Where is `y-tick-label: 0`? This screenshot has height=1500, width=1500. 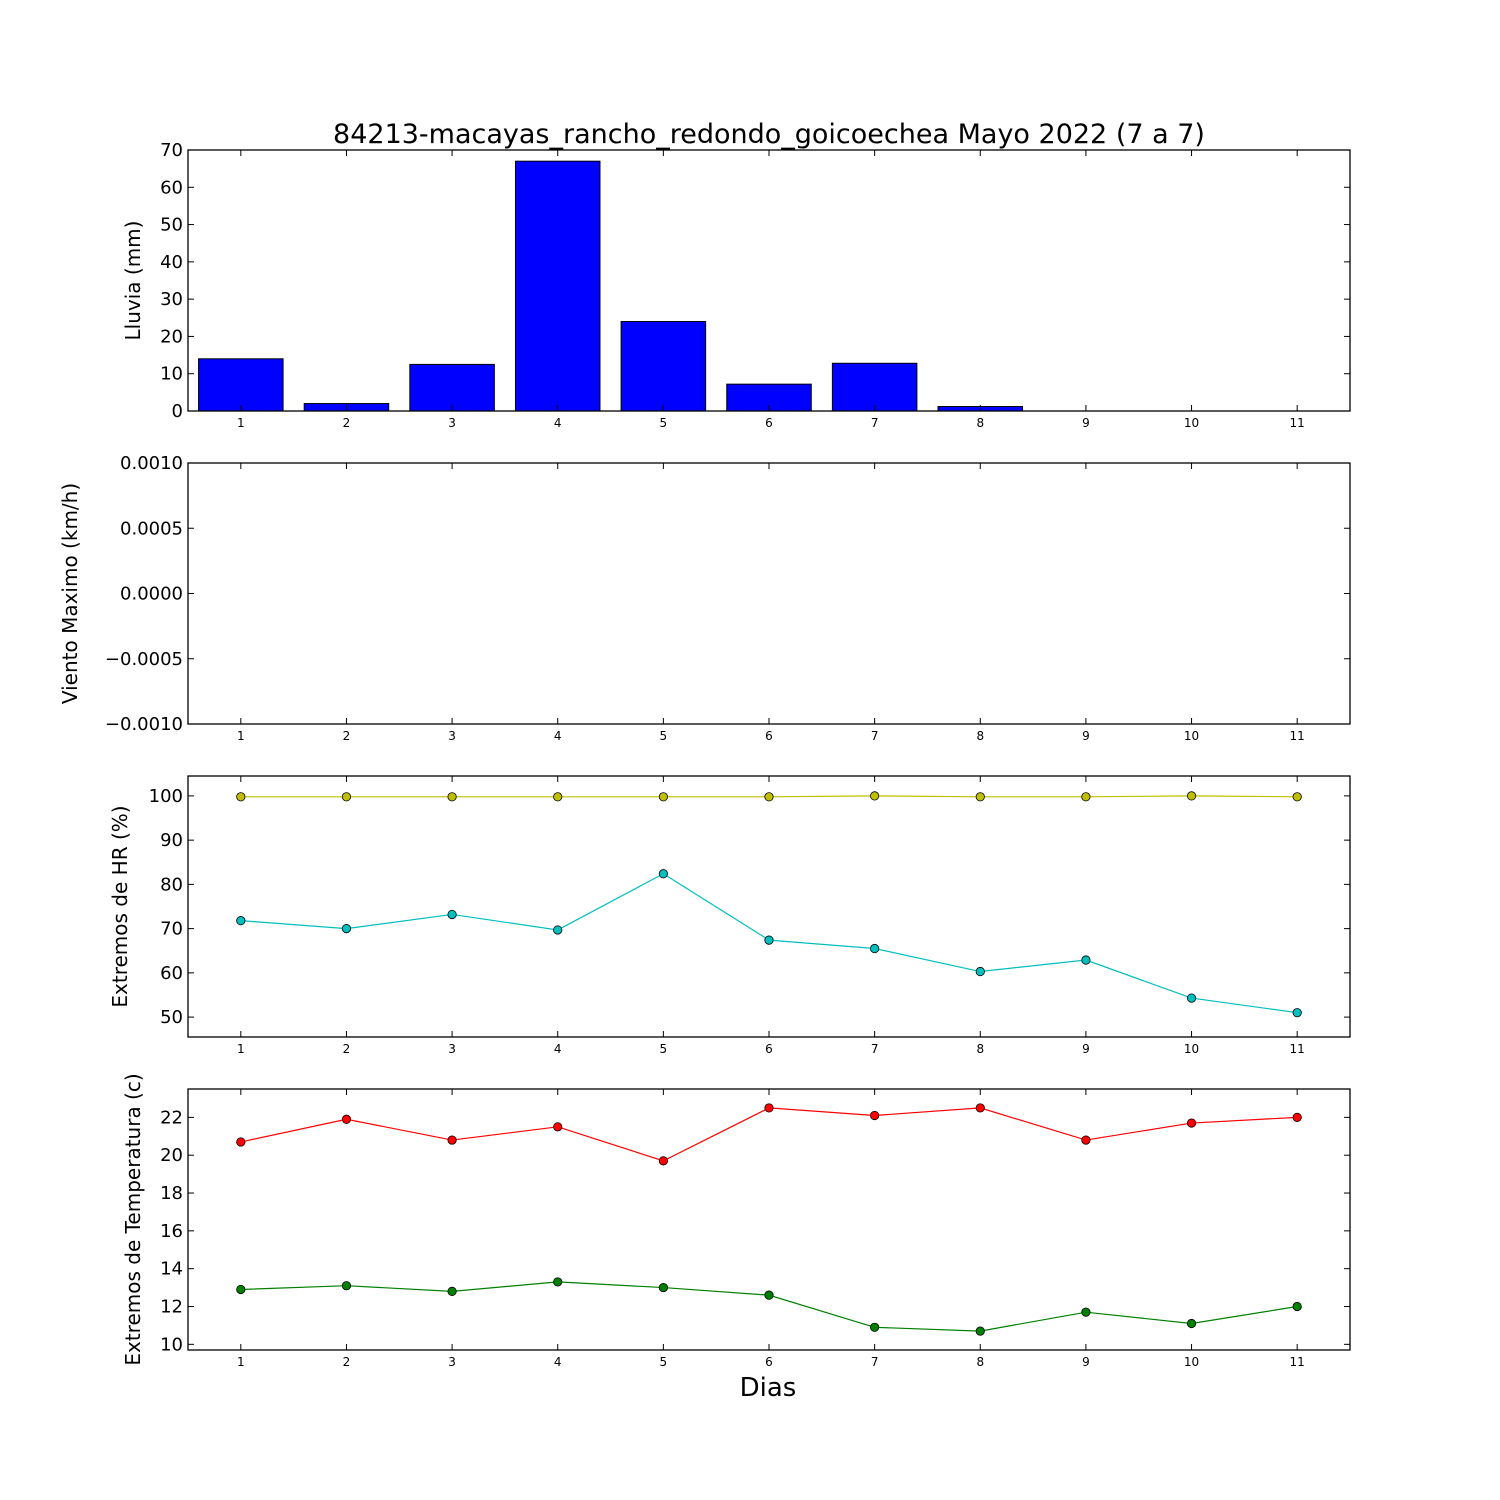 y-tick-label: 0 is located at coordinates (177, 411).